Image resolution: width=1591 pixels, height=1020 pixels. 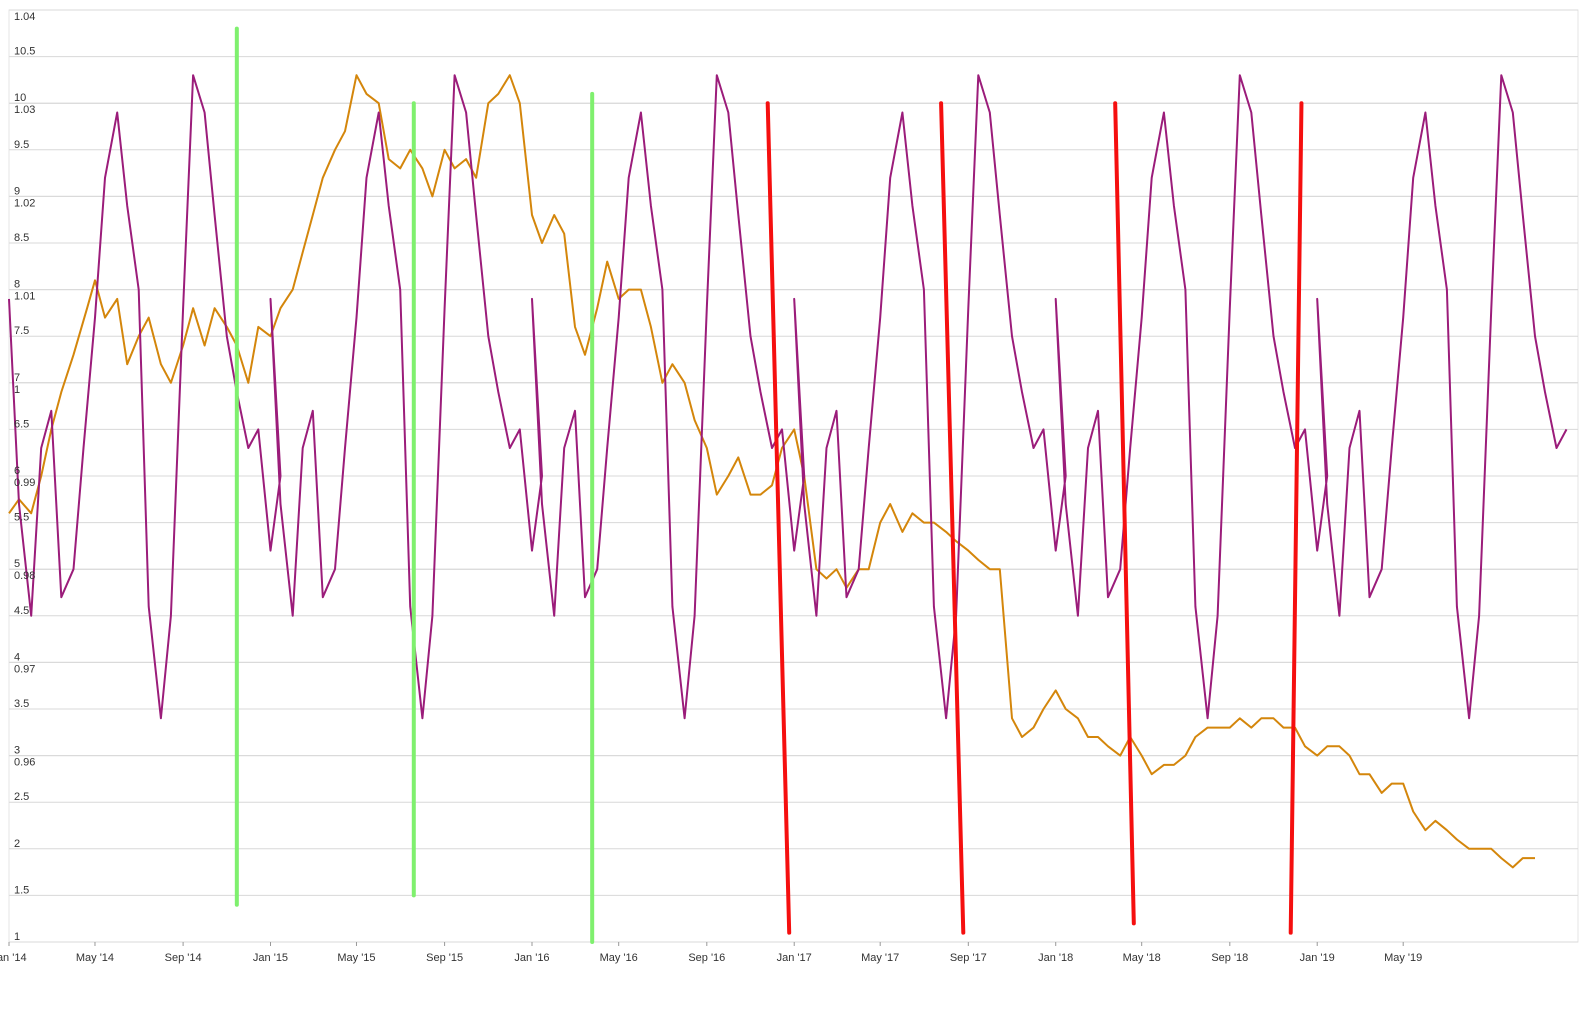 I want to click on x-tick-label: Sep '18, so click(x=1229, y=958).